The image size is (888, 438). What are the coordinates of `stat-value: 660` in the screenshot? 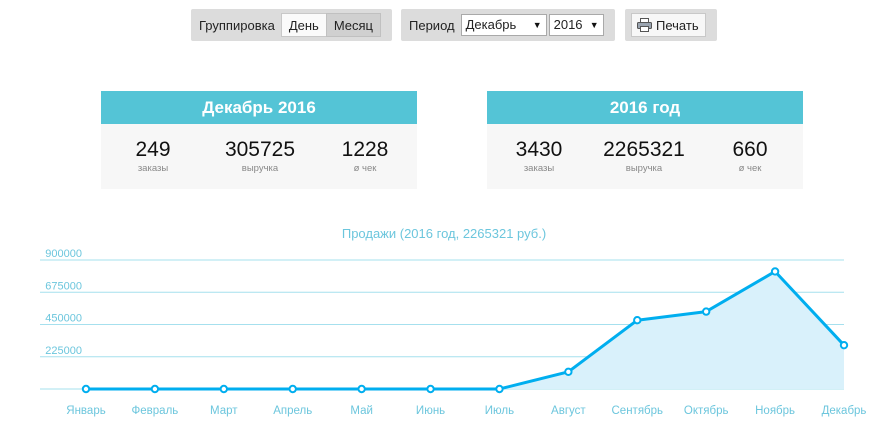 It's located at (750, 149).